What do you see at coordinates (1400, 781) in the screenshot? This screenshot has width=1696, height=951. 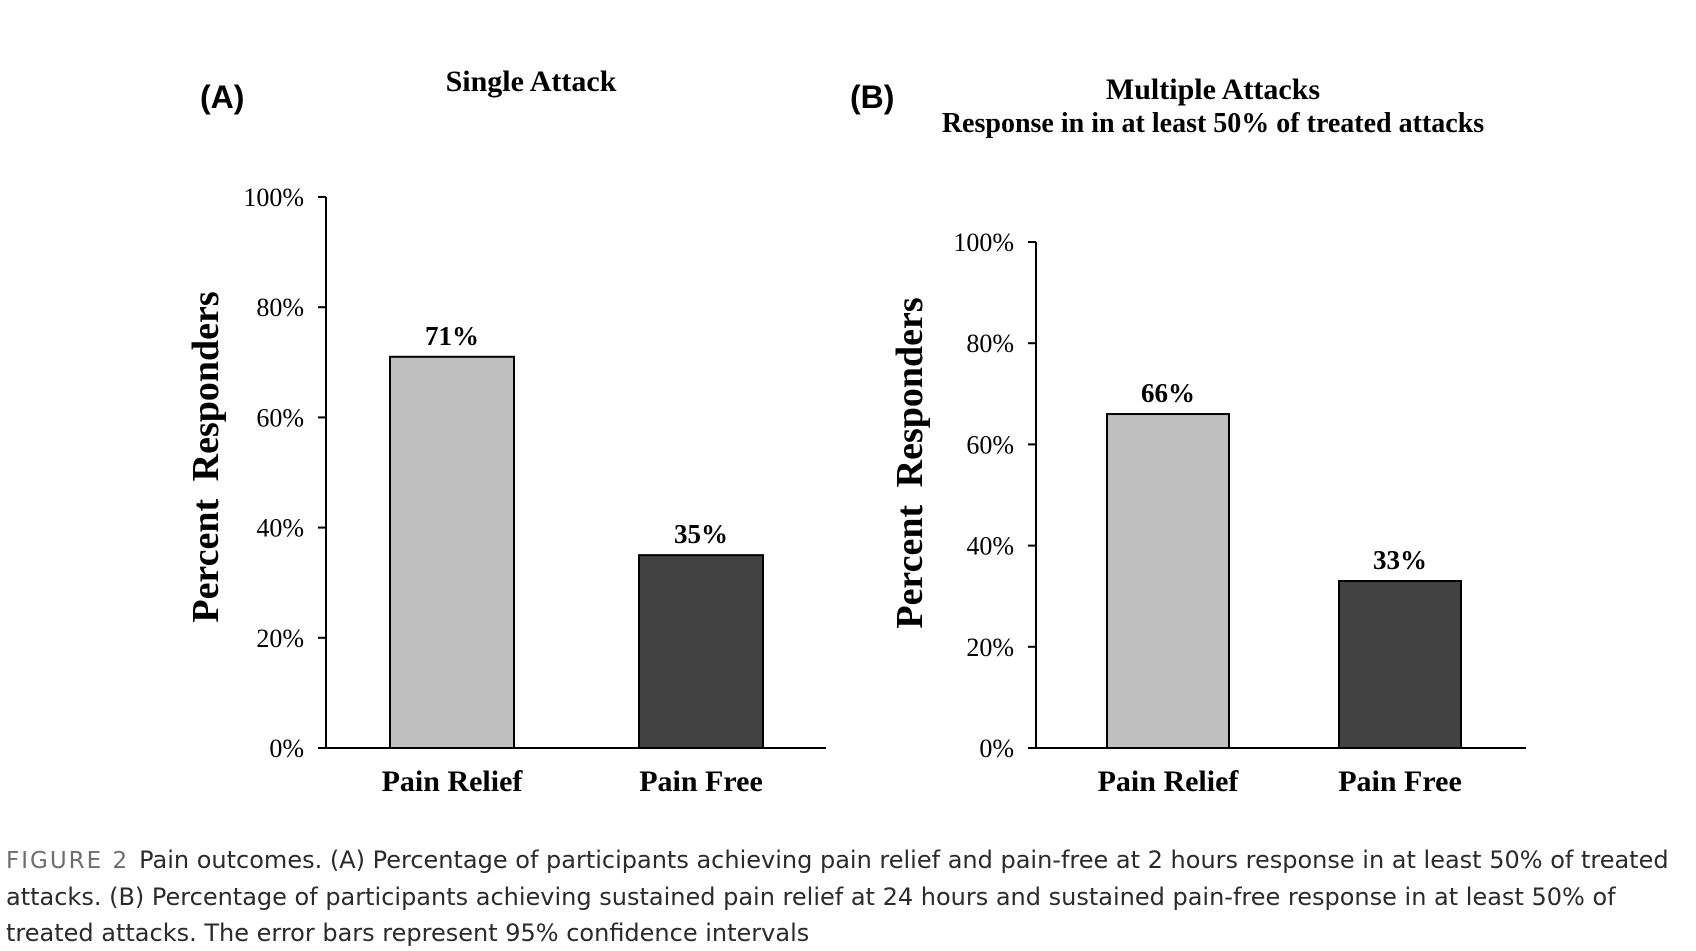 I see `panel-b-x-tick-label-pain-free: Pain Free` at bounding box center [1400, 781].